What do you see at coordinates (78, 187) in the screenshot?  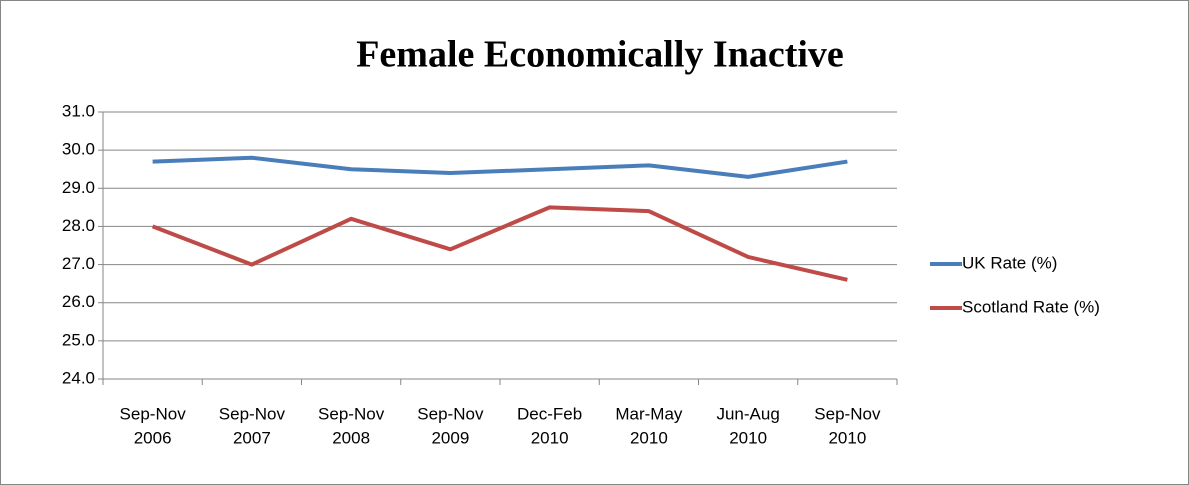 I see `y-tick-label: 29.0` at bounding box center [78, 187].